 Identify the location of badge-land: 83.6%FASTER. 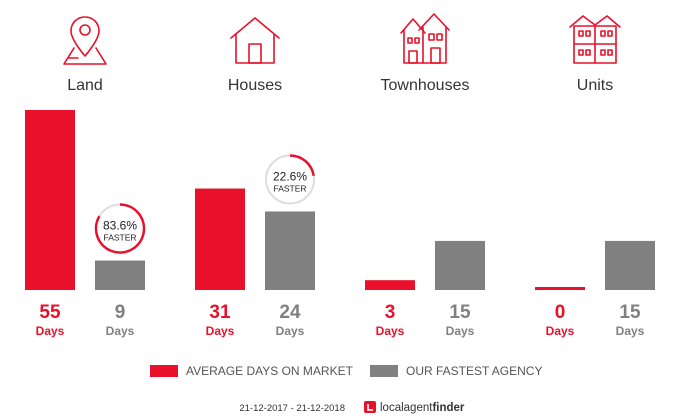
(120, 228).